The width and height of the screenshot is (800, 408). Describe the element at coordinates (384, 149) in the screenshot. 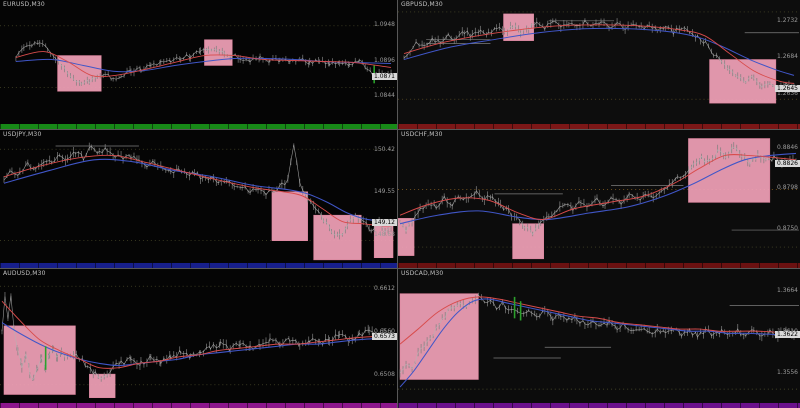

I see `price-axis-label: 150.42` at that location.